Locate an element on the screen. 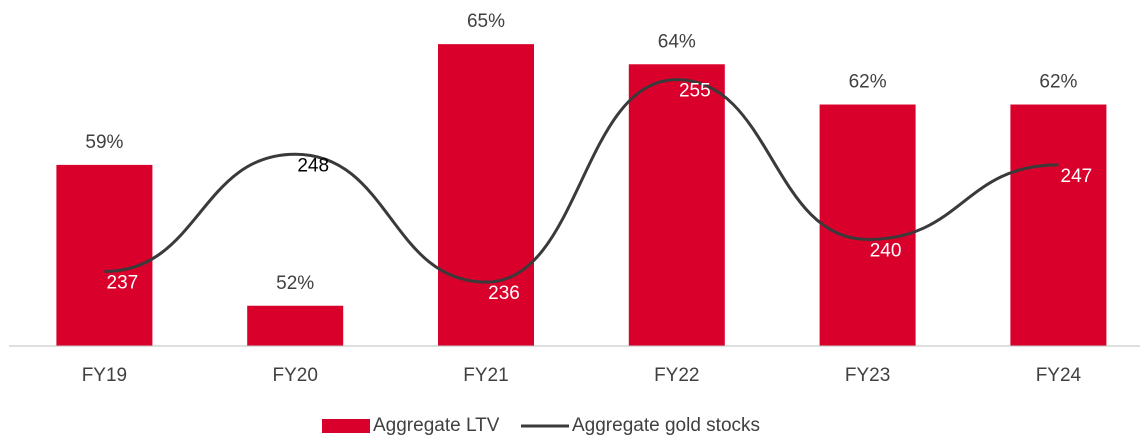 The height and width of the screenshot is (441, 1145). x-tick-label: FY24 is located at coordinates (1059, 375).